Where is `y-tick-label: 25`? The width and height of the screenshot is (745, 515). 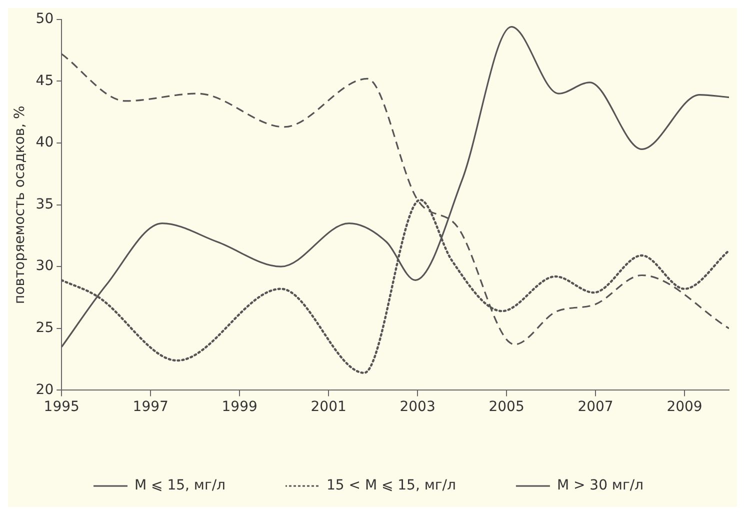 y-tick-label: 25 is located at coordinates (45, 328).